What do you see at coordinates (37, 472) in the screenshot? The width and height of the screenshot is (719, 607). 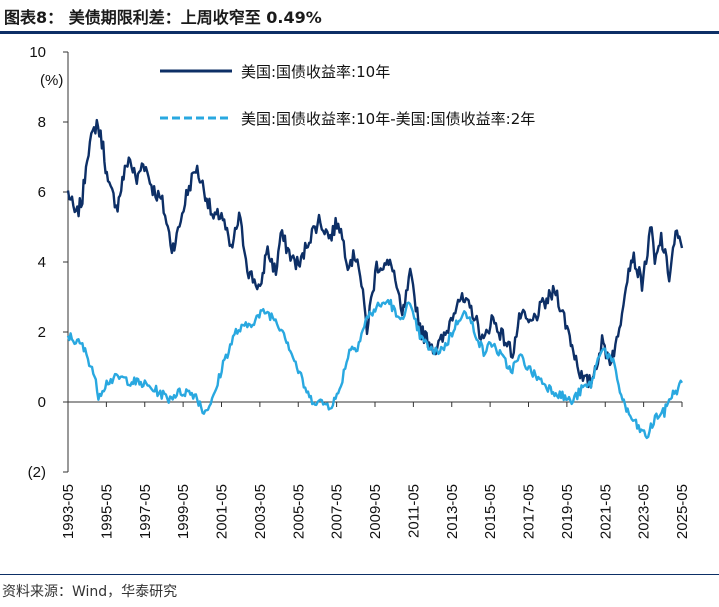 I see `y-tick-label: (2)` at bounding box center [37, 472].